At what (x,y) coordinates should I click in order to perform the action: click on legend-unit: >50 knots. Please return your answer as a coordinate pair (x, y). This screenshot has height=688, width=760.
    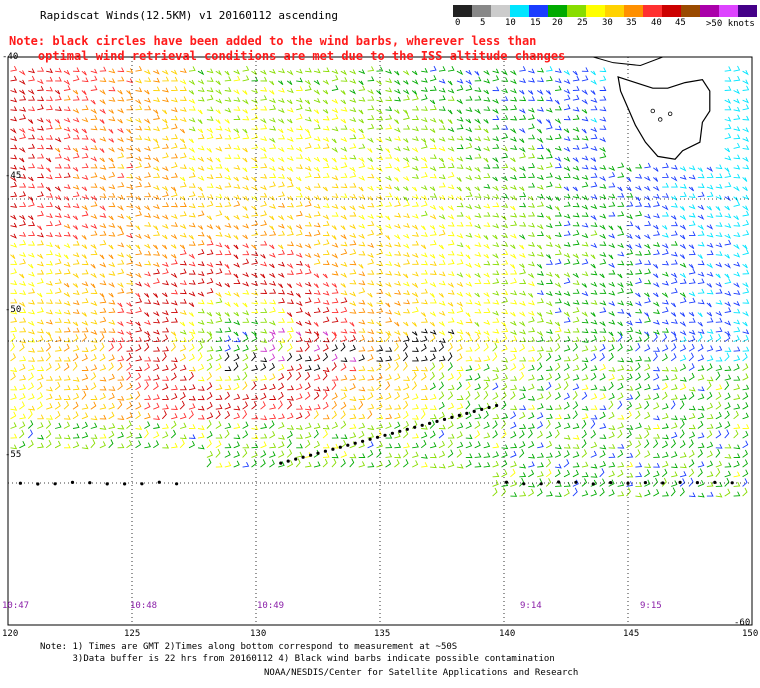
    Looking at the image, I should click on (730, 24).